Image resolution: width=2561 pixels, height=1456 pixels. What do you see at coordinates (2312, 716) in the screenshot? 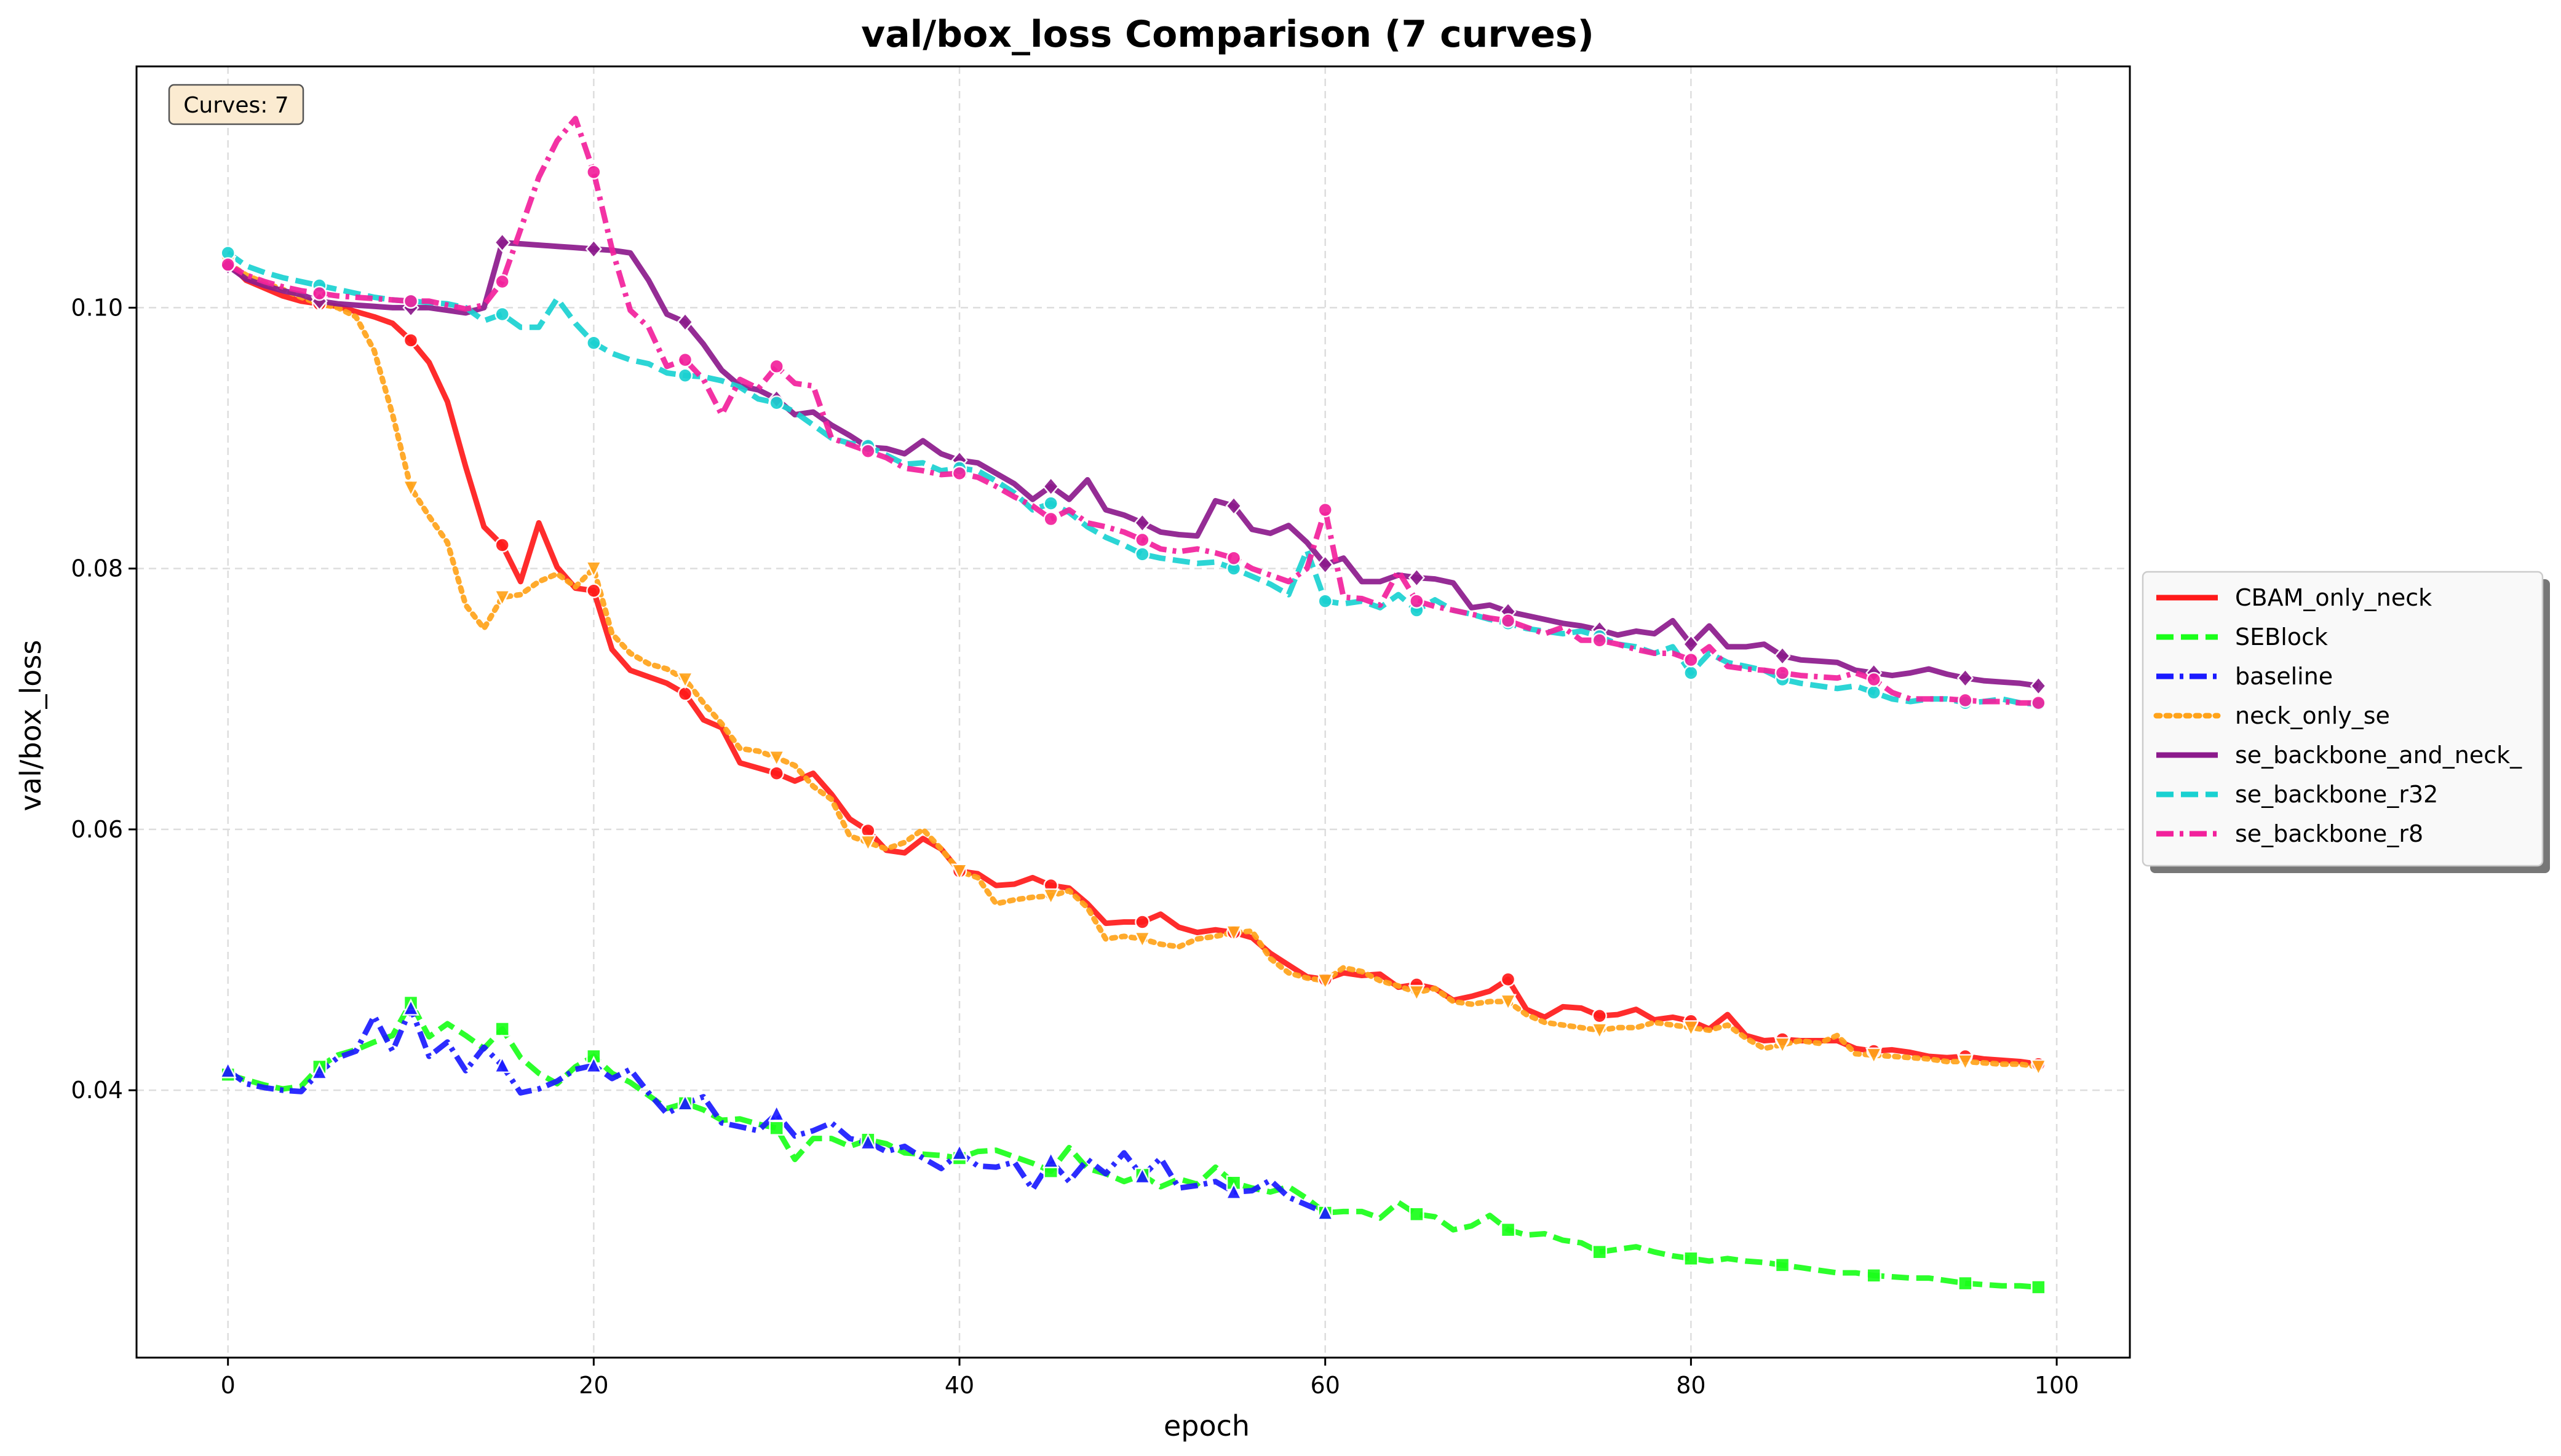
I see `legend-label: neck_only_se` at bounding box center [2312, 716].